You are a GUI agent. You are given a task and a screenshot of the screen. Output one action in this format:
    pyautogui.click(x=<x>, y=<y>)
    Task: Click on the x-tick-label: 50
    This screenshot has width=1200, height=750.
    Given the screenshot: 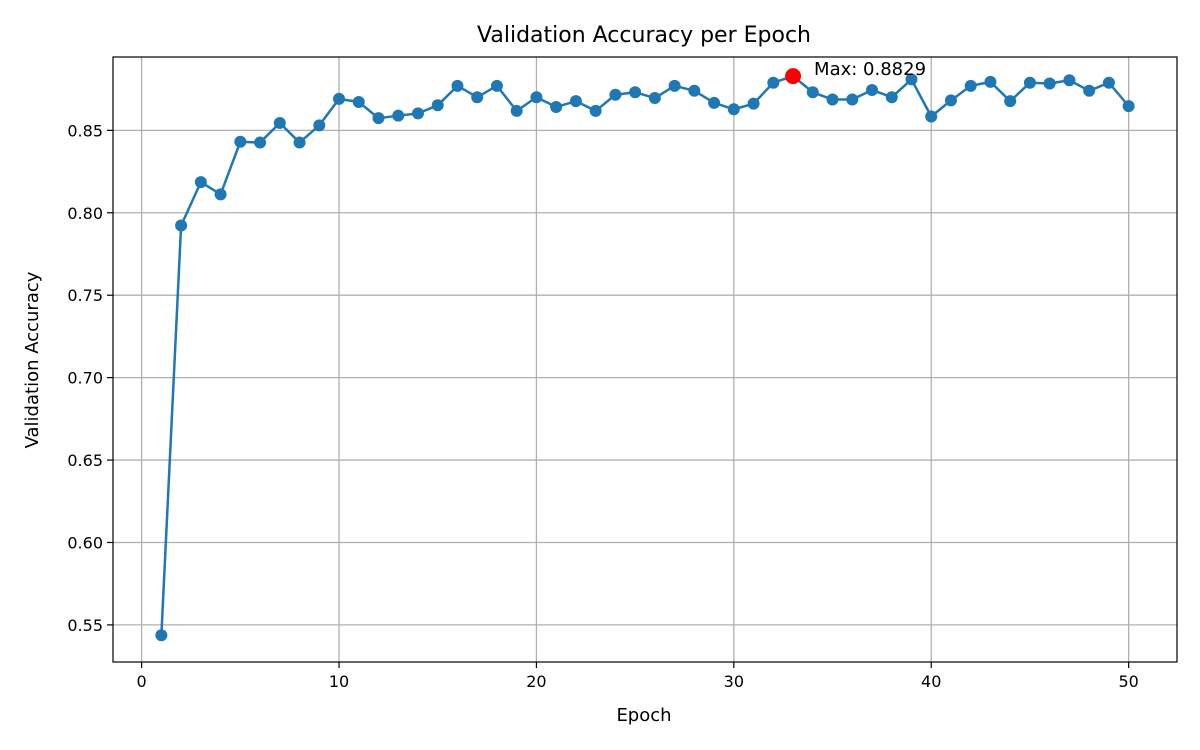 What is the action you would take?
    pyautogui.click(x=1128, y=681)
    